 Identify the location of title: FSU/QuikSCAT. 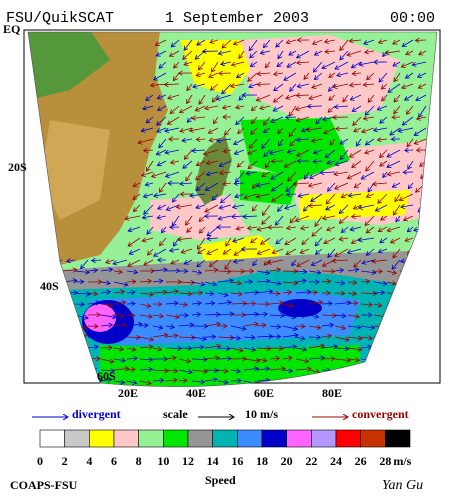
(60, 18).